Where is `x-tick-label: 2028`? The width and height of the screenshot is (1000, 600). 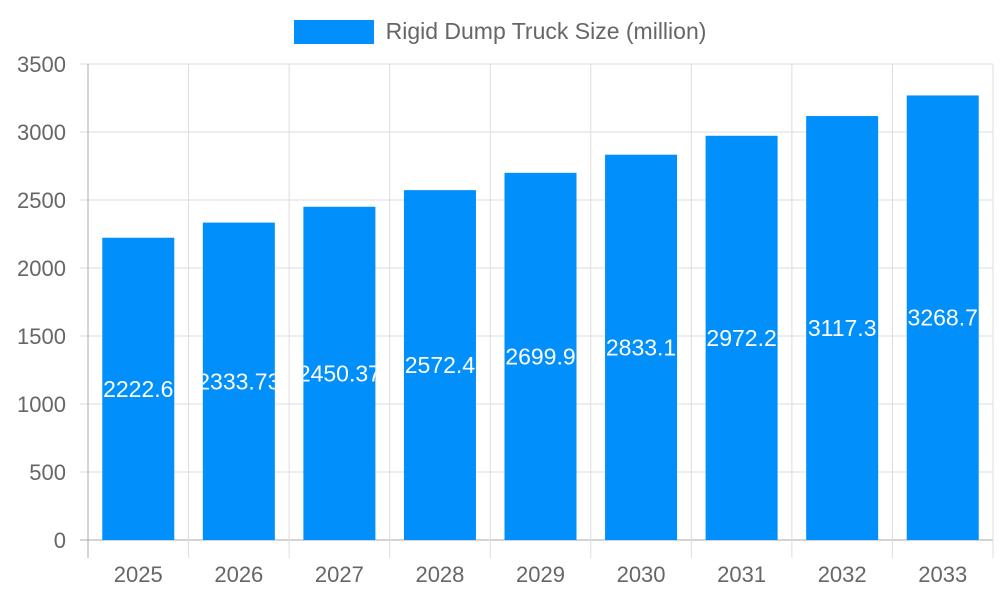 x-tick-label: 2028 is located at coordinates (439, 574).